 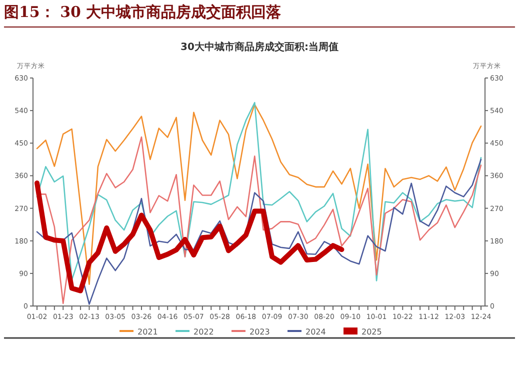 What do you see at coordinates (316, 332) in the screenshot?
I see `legend-label: 2024` at bounding box center [316, 332].